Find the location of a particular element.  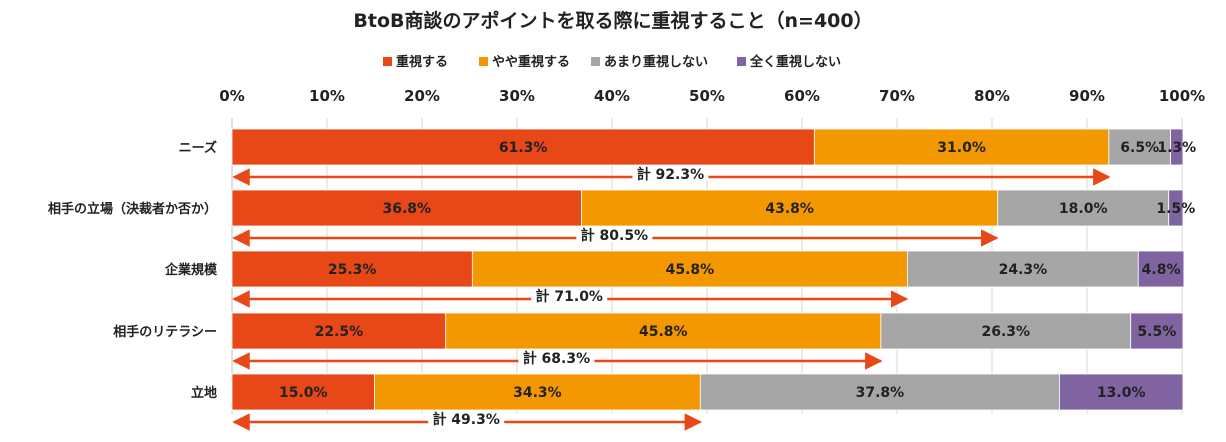

x-tick-label: 70% is located at coordinates (897, 96).